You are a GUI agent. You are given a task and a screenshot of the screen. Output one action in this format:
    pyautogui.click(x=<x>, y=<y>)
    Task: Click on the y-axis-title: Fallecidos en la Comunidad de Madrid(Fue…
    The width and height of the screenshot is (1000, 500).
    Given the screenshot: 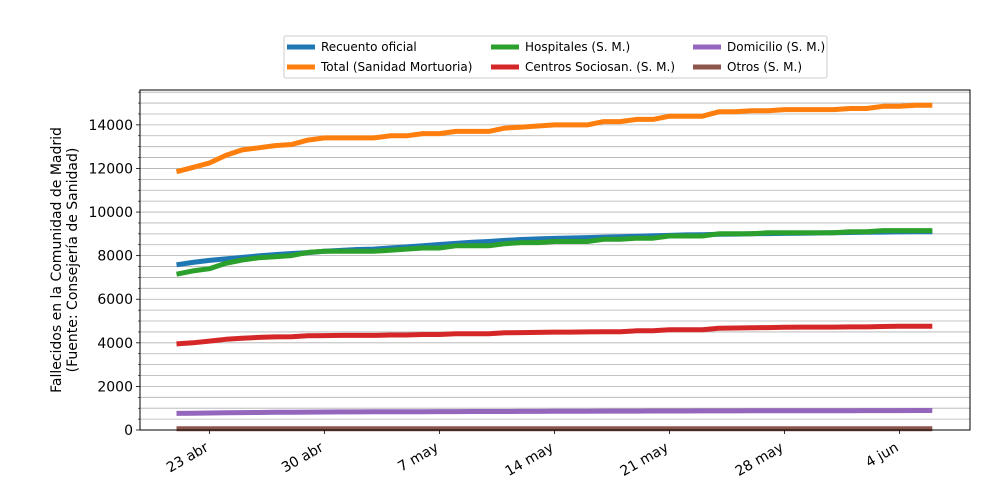 What is the action you would take?
    pyautogui.click(x=65, y=260)
    